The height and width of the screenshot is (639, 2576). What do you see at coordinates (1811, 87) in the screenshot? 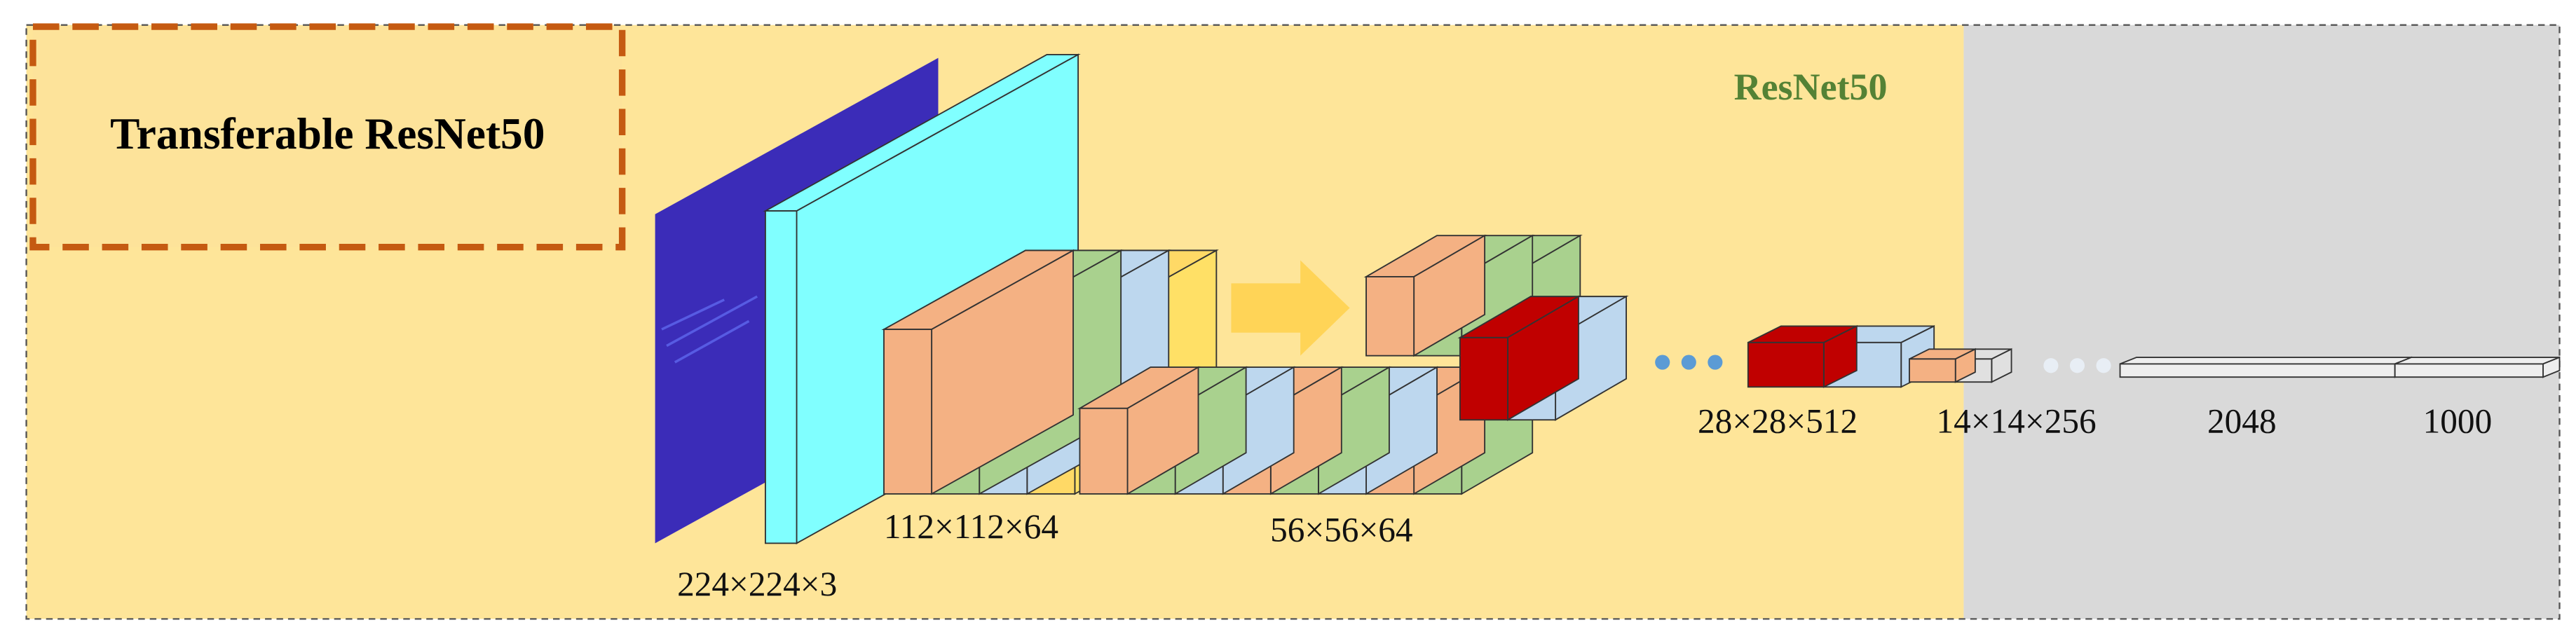
I see `section-label: ResNet50` at bounding box center [1811, 87].